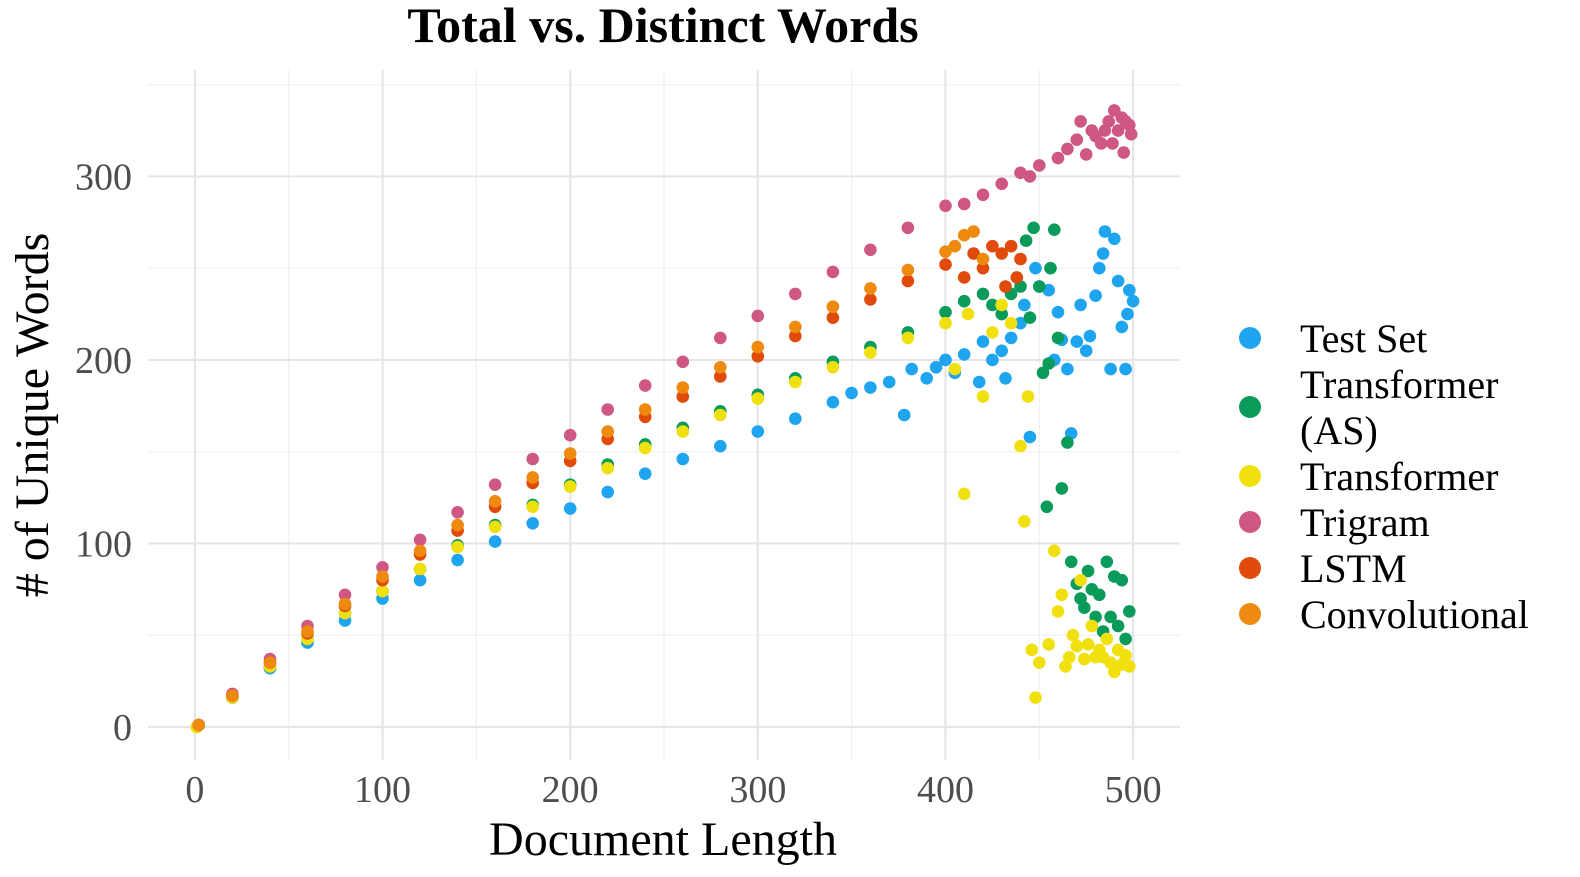  What do you see at coordinates (1399, 476) in the screenshot?
I see `legend-label: Transformer` at bounding box center [1399, 476].